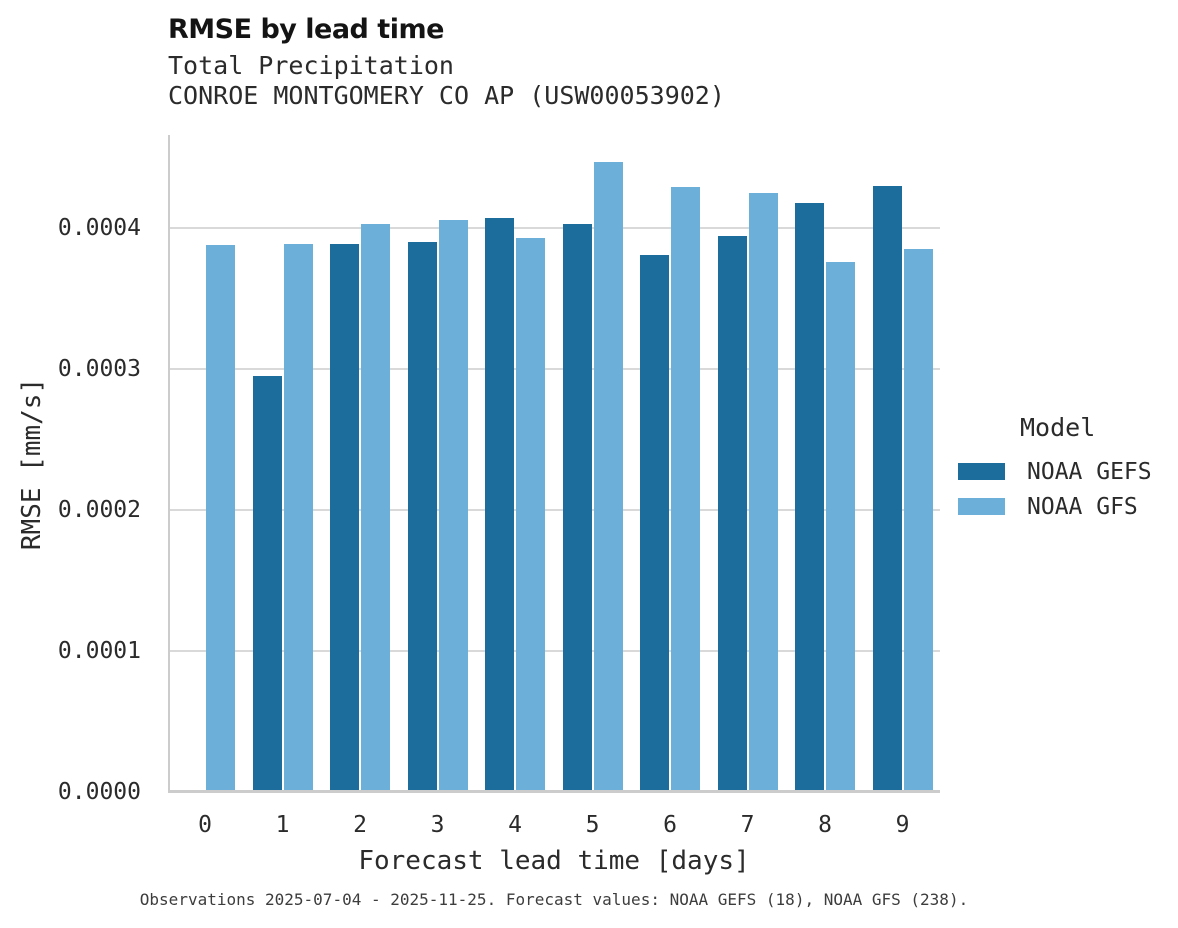 Image resolution: width=1178 pixels, height=928 pixels. Describe the element at coordinates (306, 29) in the screenshot. I see `chart-title: RMSE by lead time` at that location.